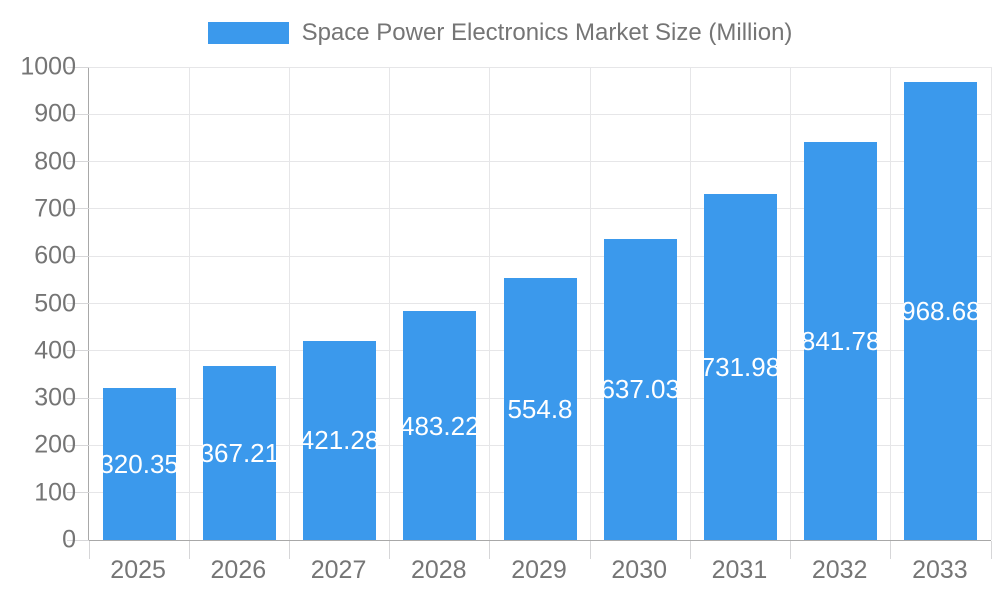  Describe the element at coordinates (55, 208) in the screenshot. I see `y-axis-label: 700` at that location.